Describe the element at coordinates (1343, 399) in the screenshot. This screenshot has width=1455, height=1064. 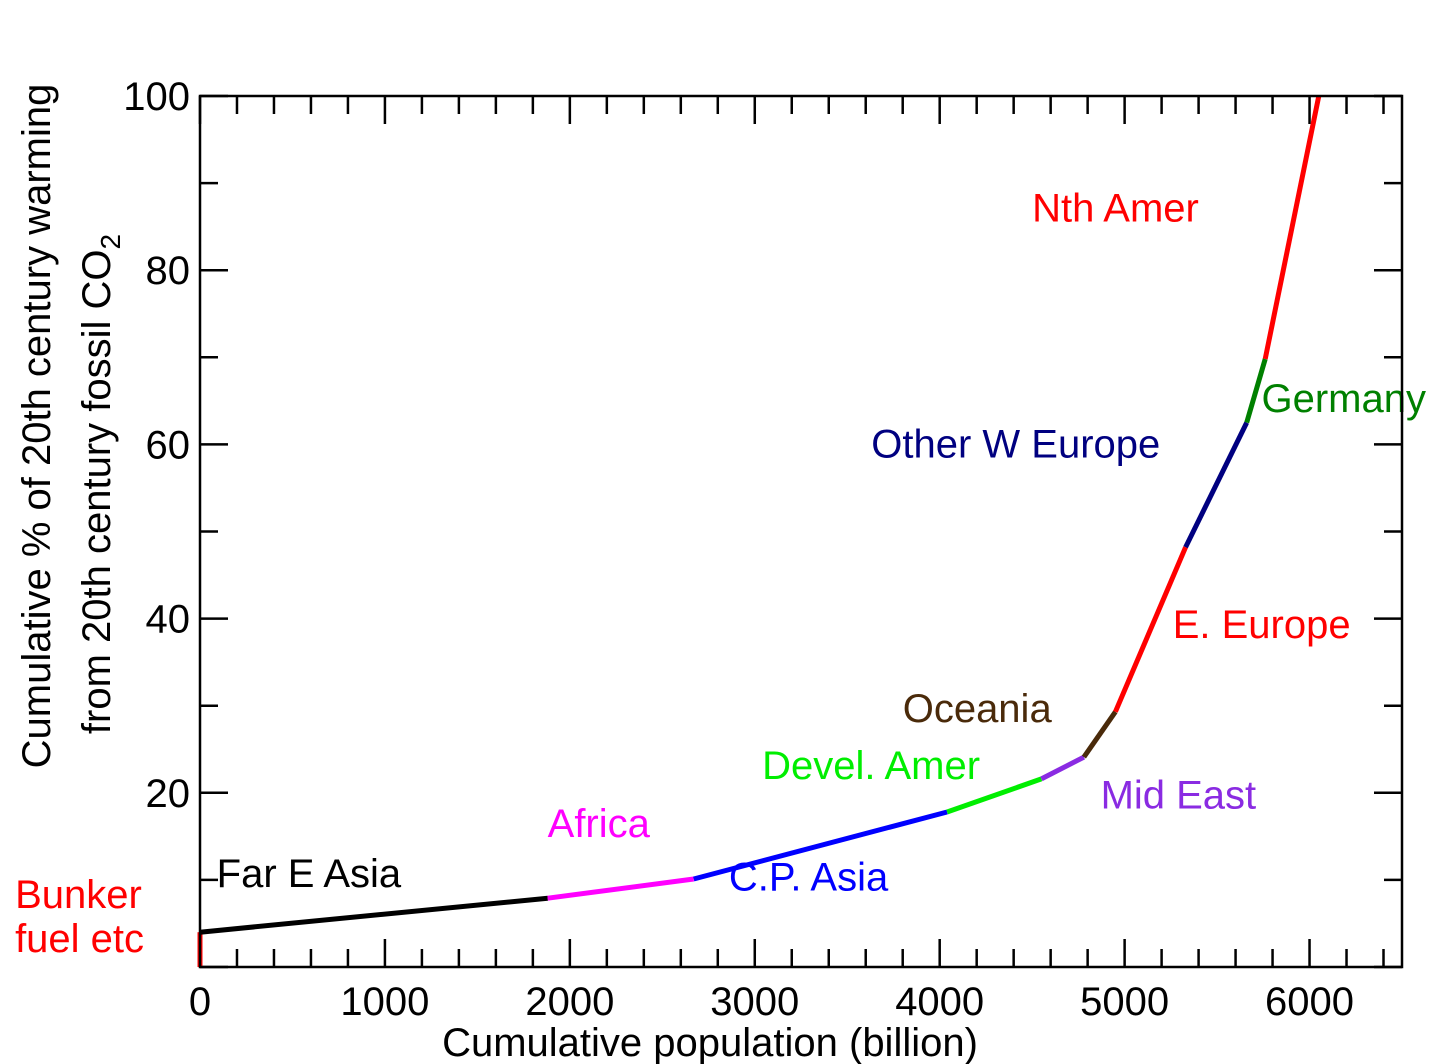
I see `label-germany: Germany` at that location.